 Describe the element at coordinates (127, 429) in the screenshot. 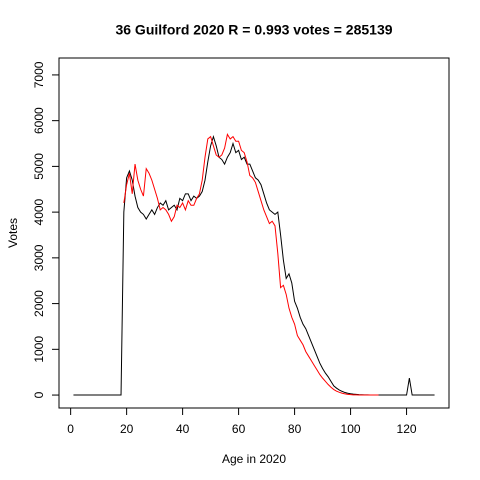

I see `x-tick-label: 20` at that location.